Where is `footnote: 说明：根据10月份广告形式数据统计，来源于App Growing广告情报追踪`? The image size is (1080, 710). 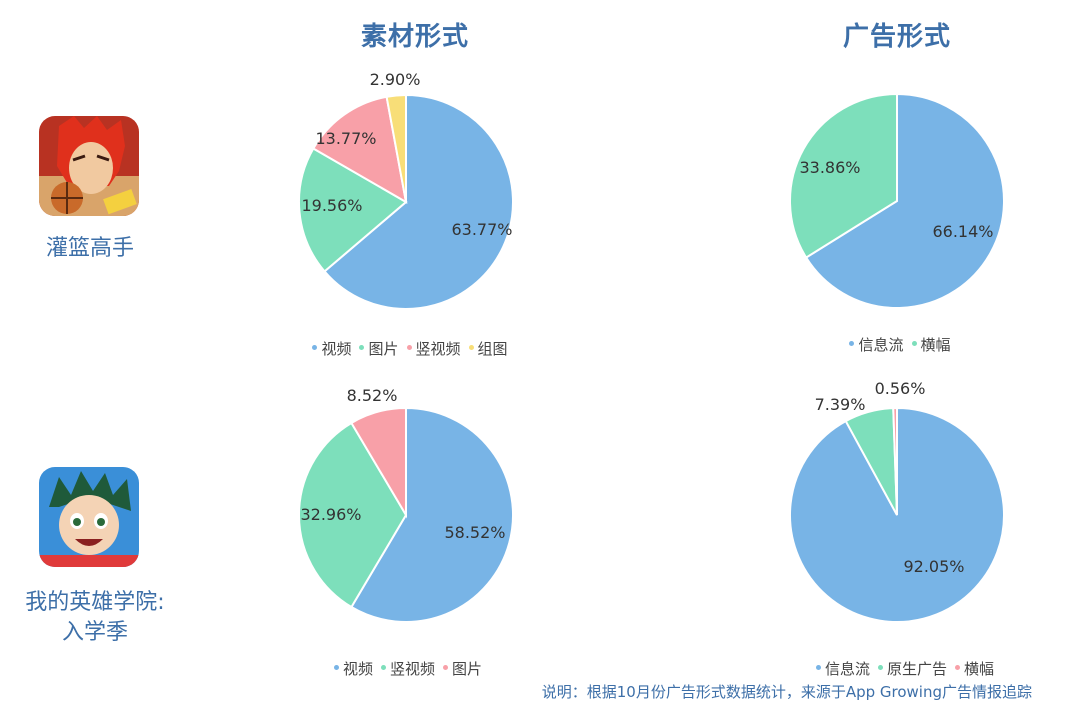 footnote: 说明：根据10月份广告形式数据统计，来源于App Growing广告情报追踪 is located at coordinates (786, 692).